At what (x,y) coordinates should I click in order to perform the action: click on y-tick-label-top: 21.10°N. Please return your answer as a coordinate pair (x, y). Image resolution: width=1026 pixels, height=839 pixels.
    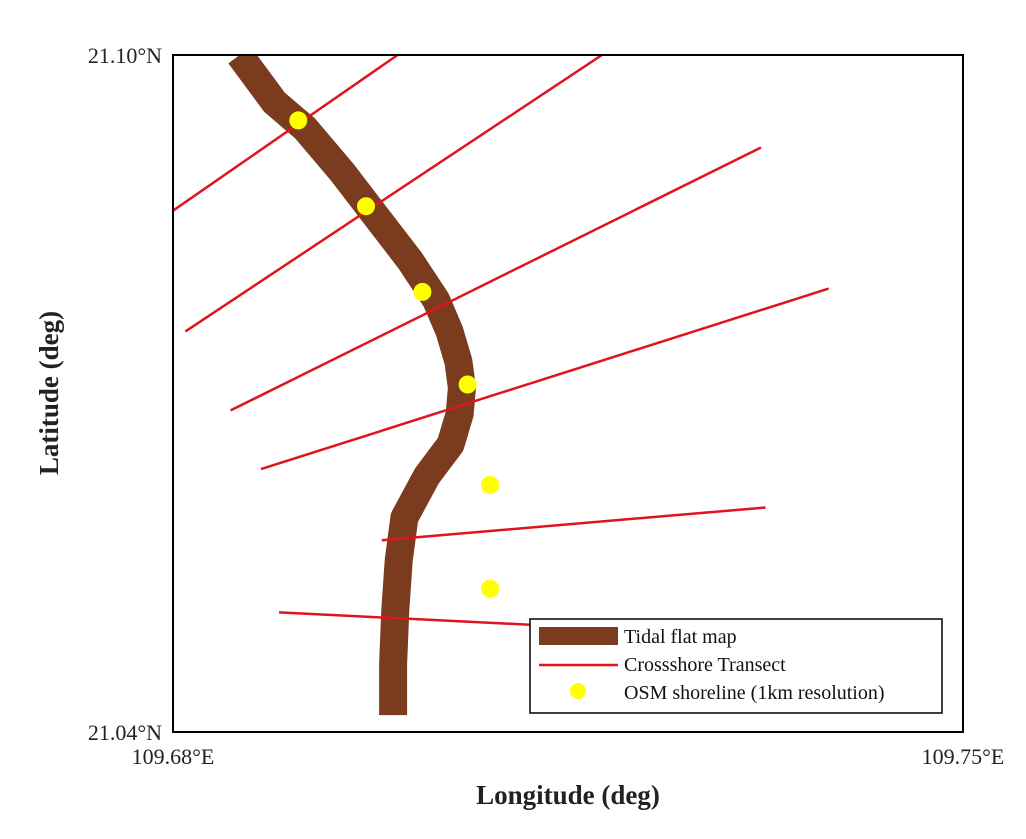
    Looking at the image, I should click on (125, 55).